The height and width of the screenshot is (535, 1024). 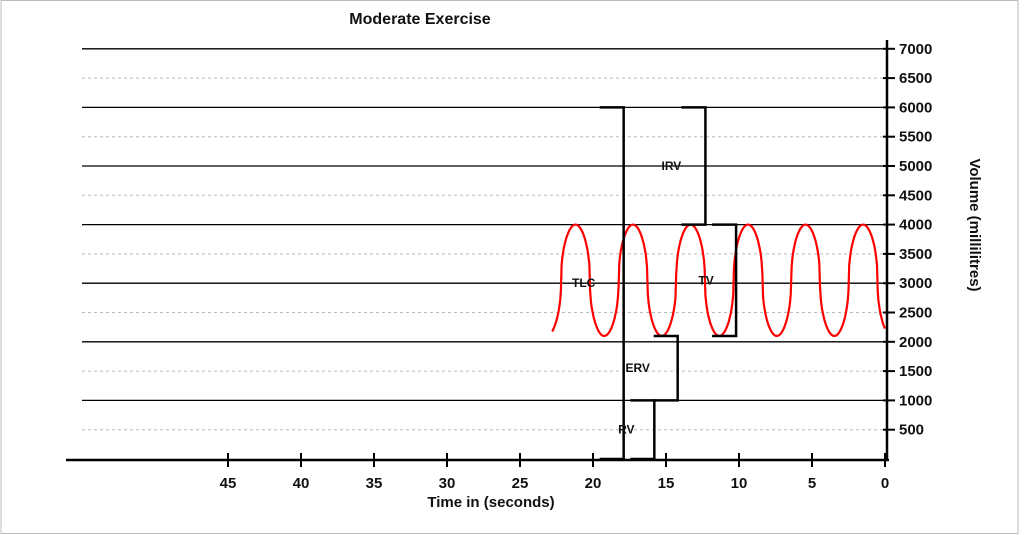 I want to click on x-tick-label: 15, so click(x=666, y=483).